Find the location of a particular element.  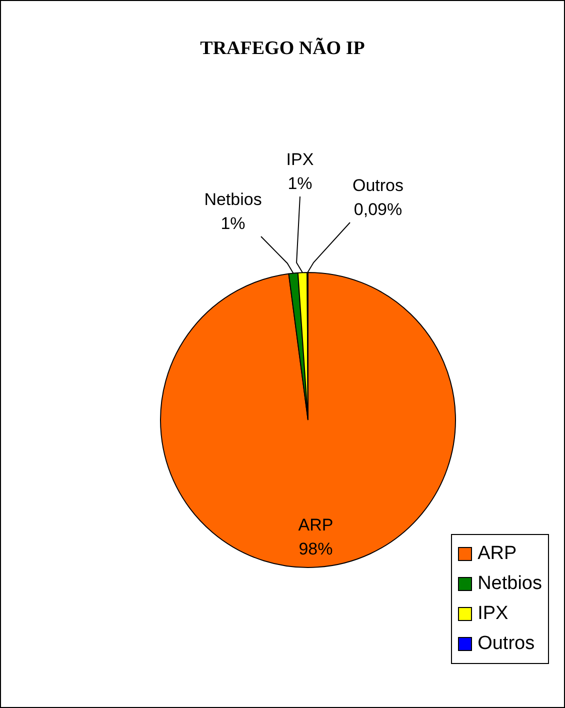

legend-label: Netbios is located at coordinates (509, 584).